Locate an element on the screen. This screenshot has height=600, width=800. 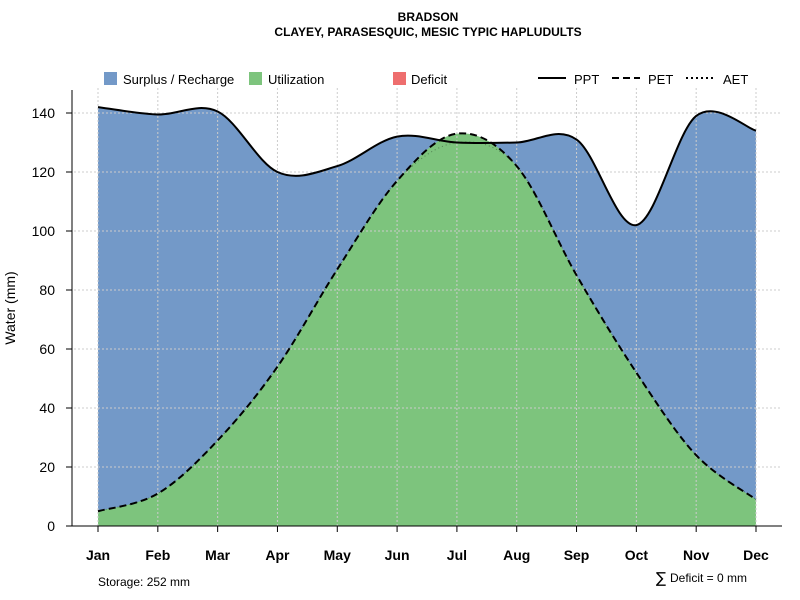
legend-label-pet: PET is located at coordinates (660, 79).